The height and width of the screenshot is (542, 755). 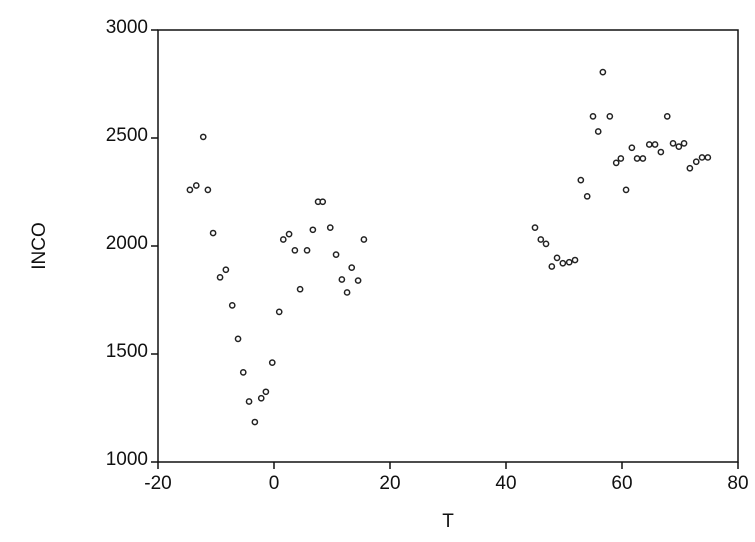 What do you see at coordinates (127, 243) in the screenshot?
I see `y-tick-label: 2000` at bounding box center [127, 243].